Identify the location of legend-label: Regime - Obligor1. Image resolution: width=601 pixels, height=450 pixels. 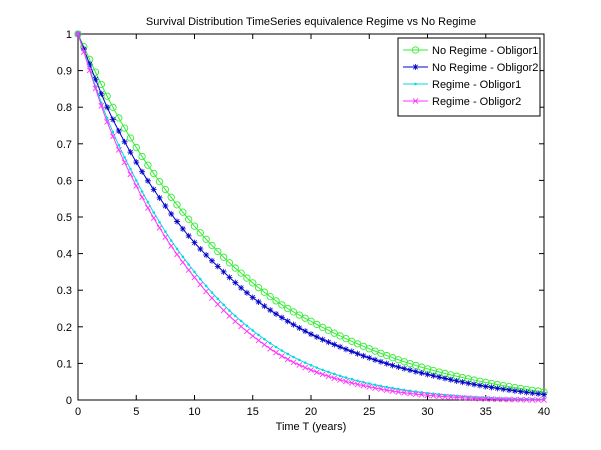
(476, 85).